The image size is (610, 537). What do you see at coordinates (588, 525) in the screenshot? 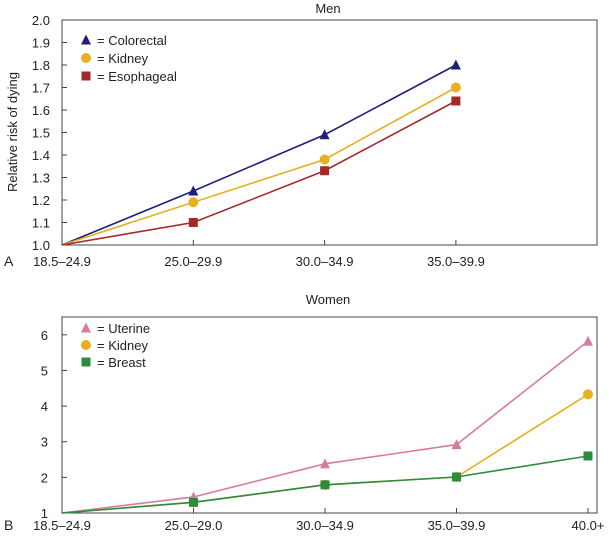
I see `x-tick-label: 40.0+` at bounding box center [588, 525].